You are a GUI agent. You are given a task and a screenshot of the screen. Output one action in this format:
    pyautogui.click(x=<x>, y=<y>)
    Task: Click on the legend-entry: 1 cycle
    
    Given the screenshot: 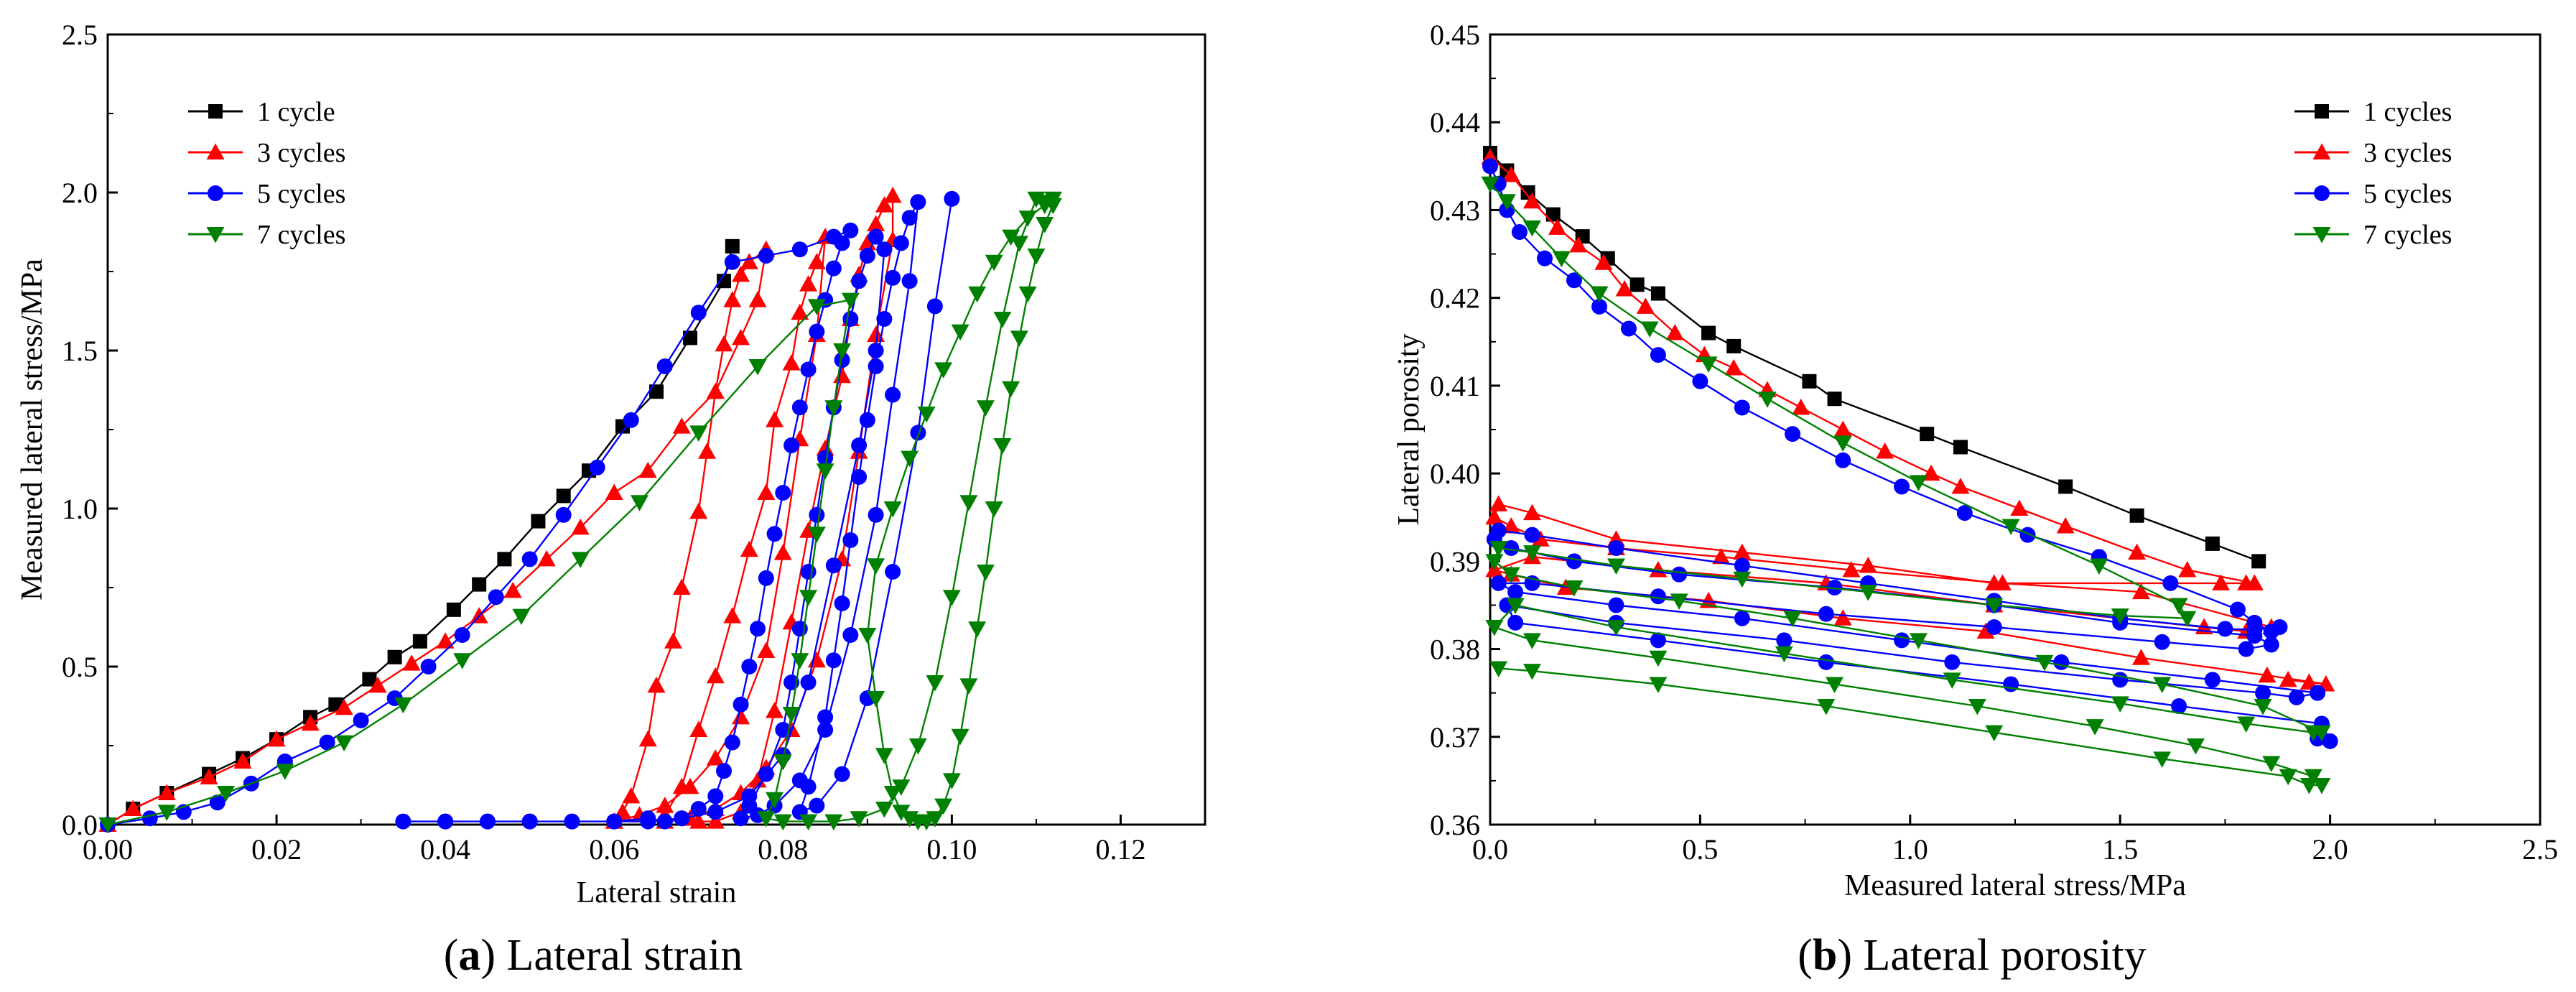 What is the action you would take?
    pyautogui.click(x=261, y=112)
    